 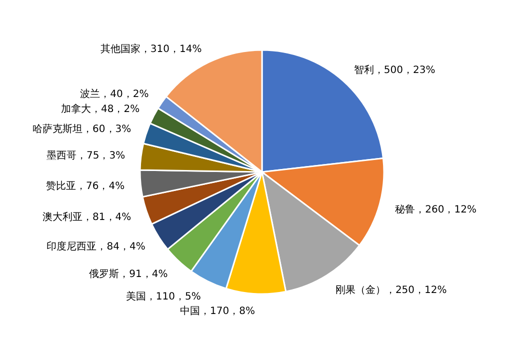 What do you see at coordinates (86, 156) in the screenshot?
I see `slice-label: 墨西哥，75，3%` at bounding box center [86, 156].